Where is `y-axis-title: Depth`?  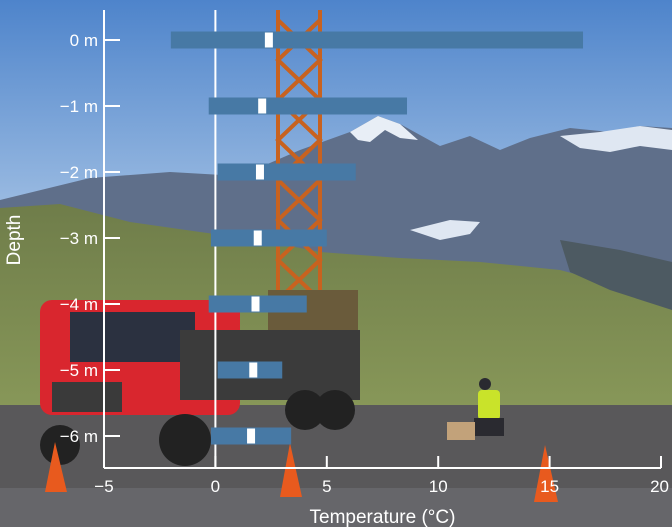
y-axis-title: Depth is located at coordinates (14, 240).